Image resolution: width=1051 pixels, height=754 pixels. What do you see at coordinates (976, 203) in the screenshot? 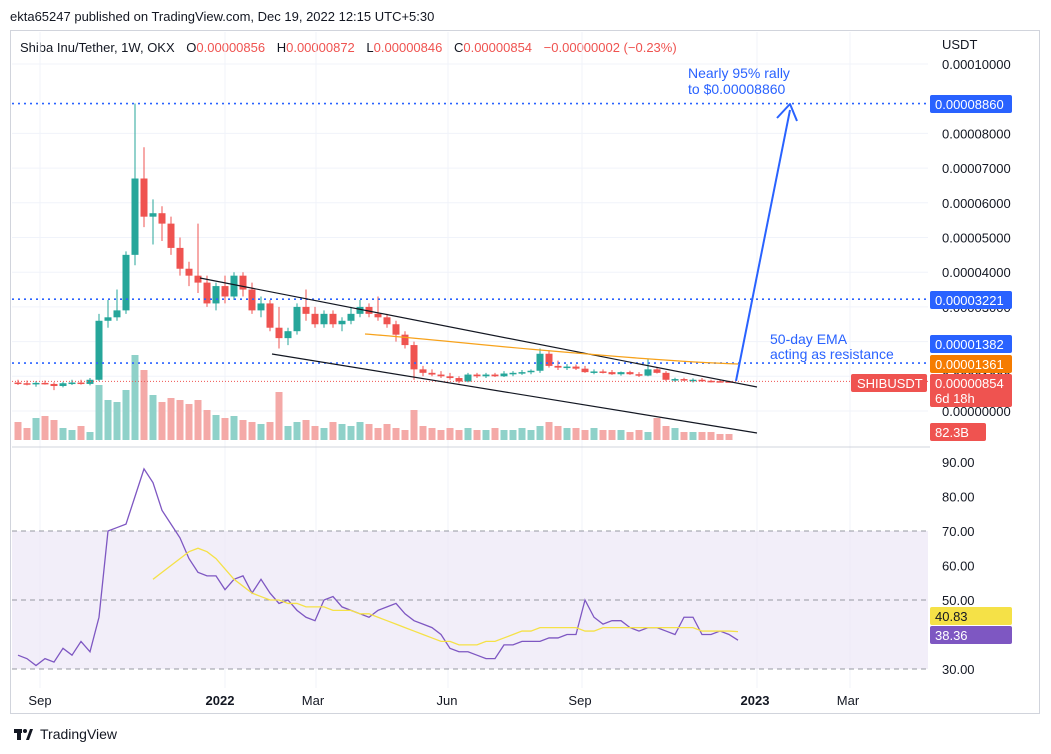
I see `price-tick-label: 0.00006000` at bounding box center [976, 203].